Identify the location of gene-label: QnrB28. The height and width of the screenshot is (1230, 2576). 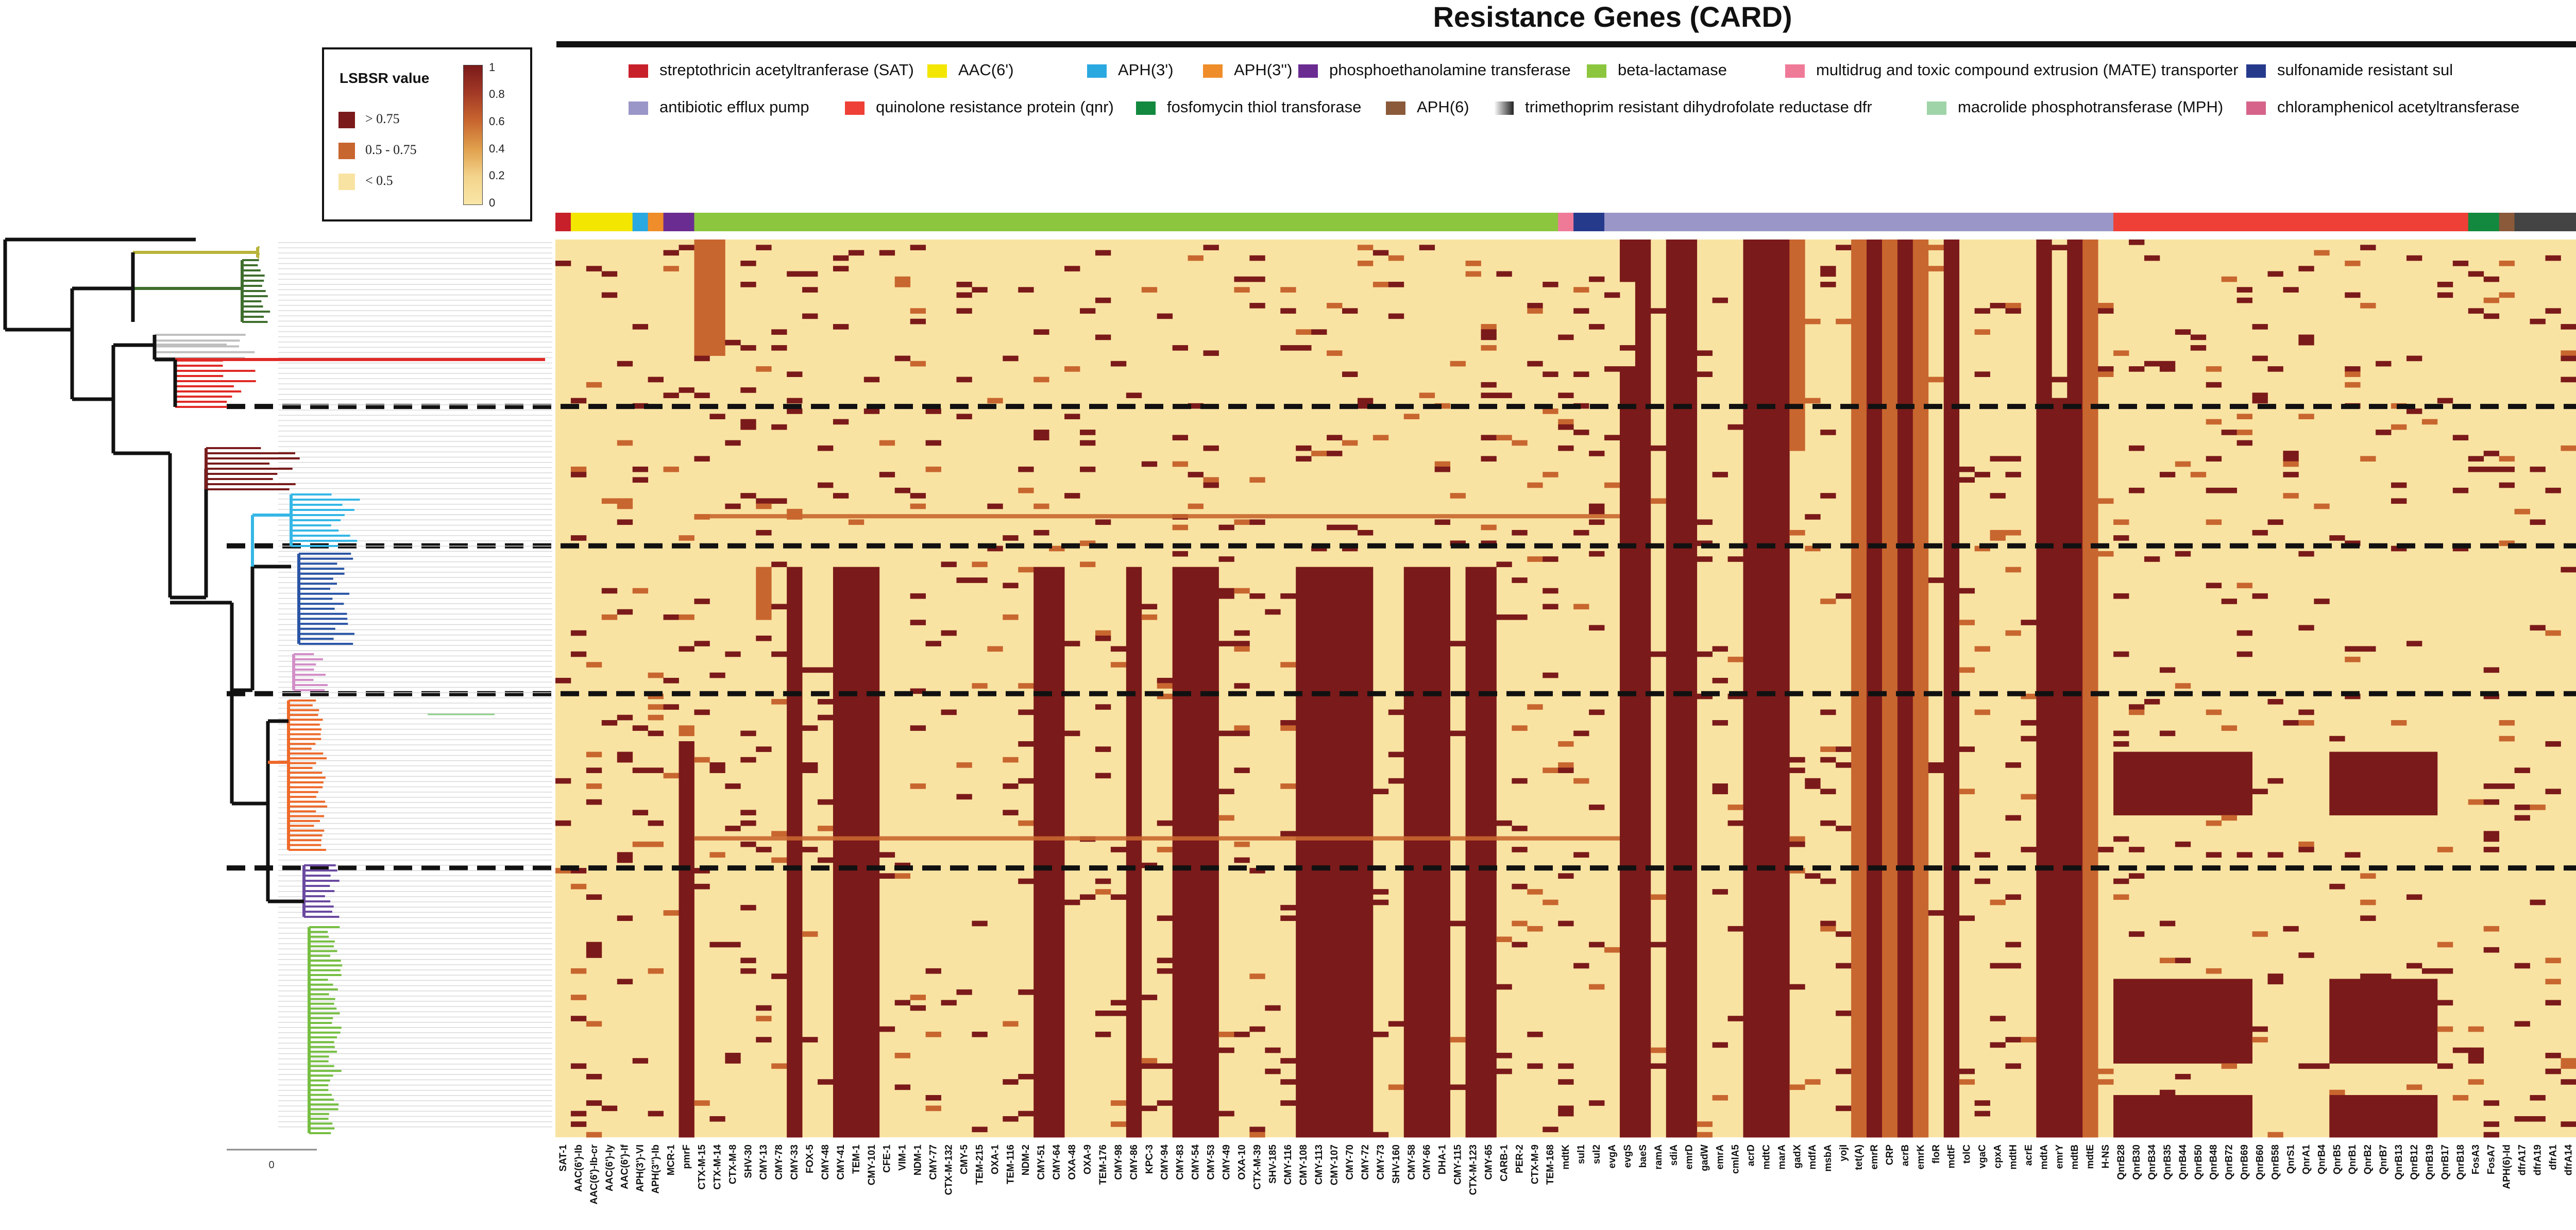
(2121, 1162).